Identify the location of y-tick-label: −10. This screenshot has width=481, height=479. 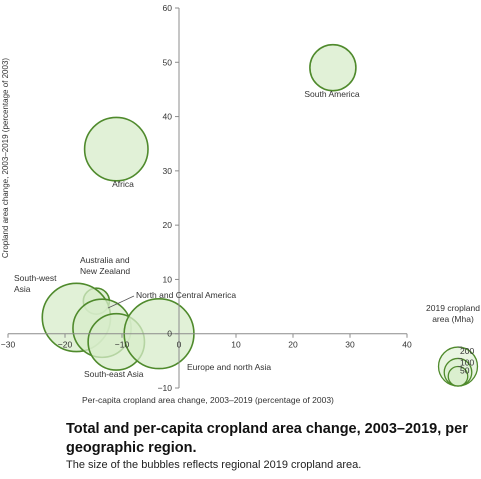
(165, 388).